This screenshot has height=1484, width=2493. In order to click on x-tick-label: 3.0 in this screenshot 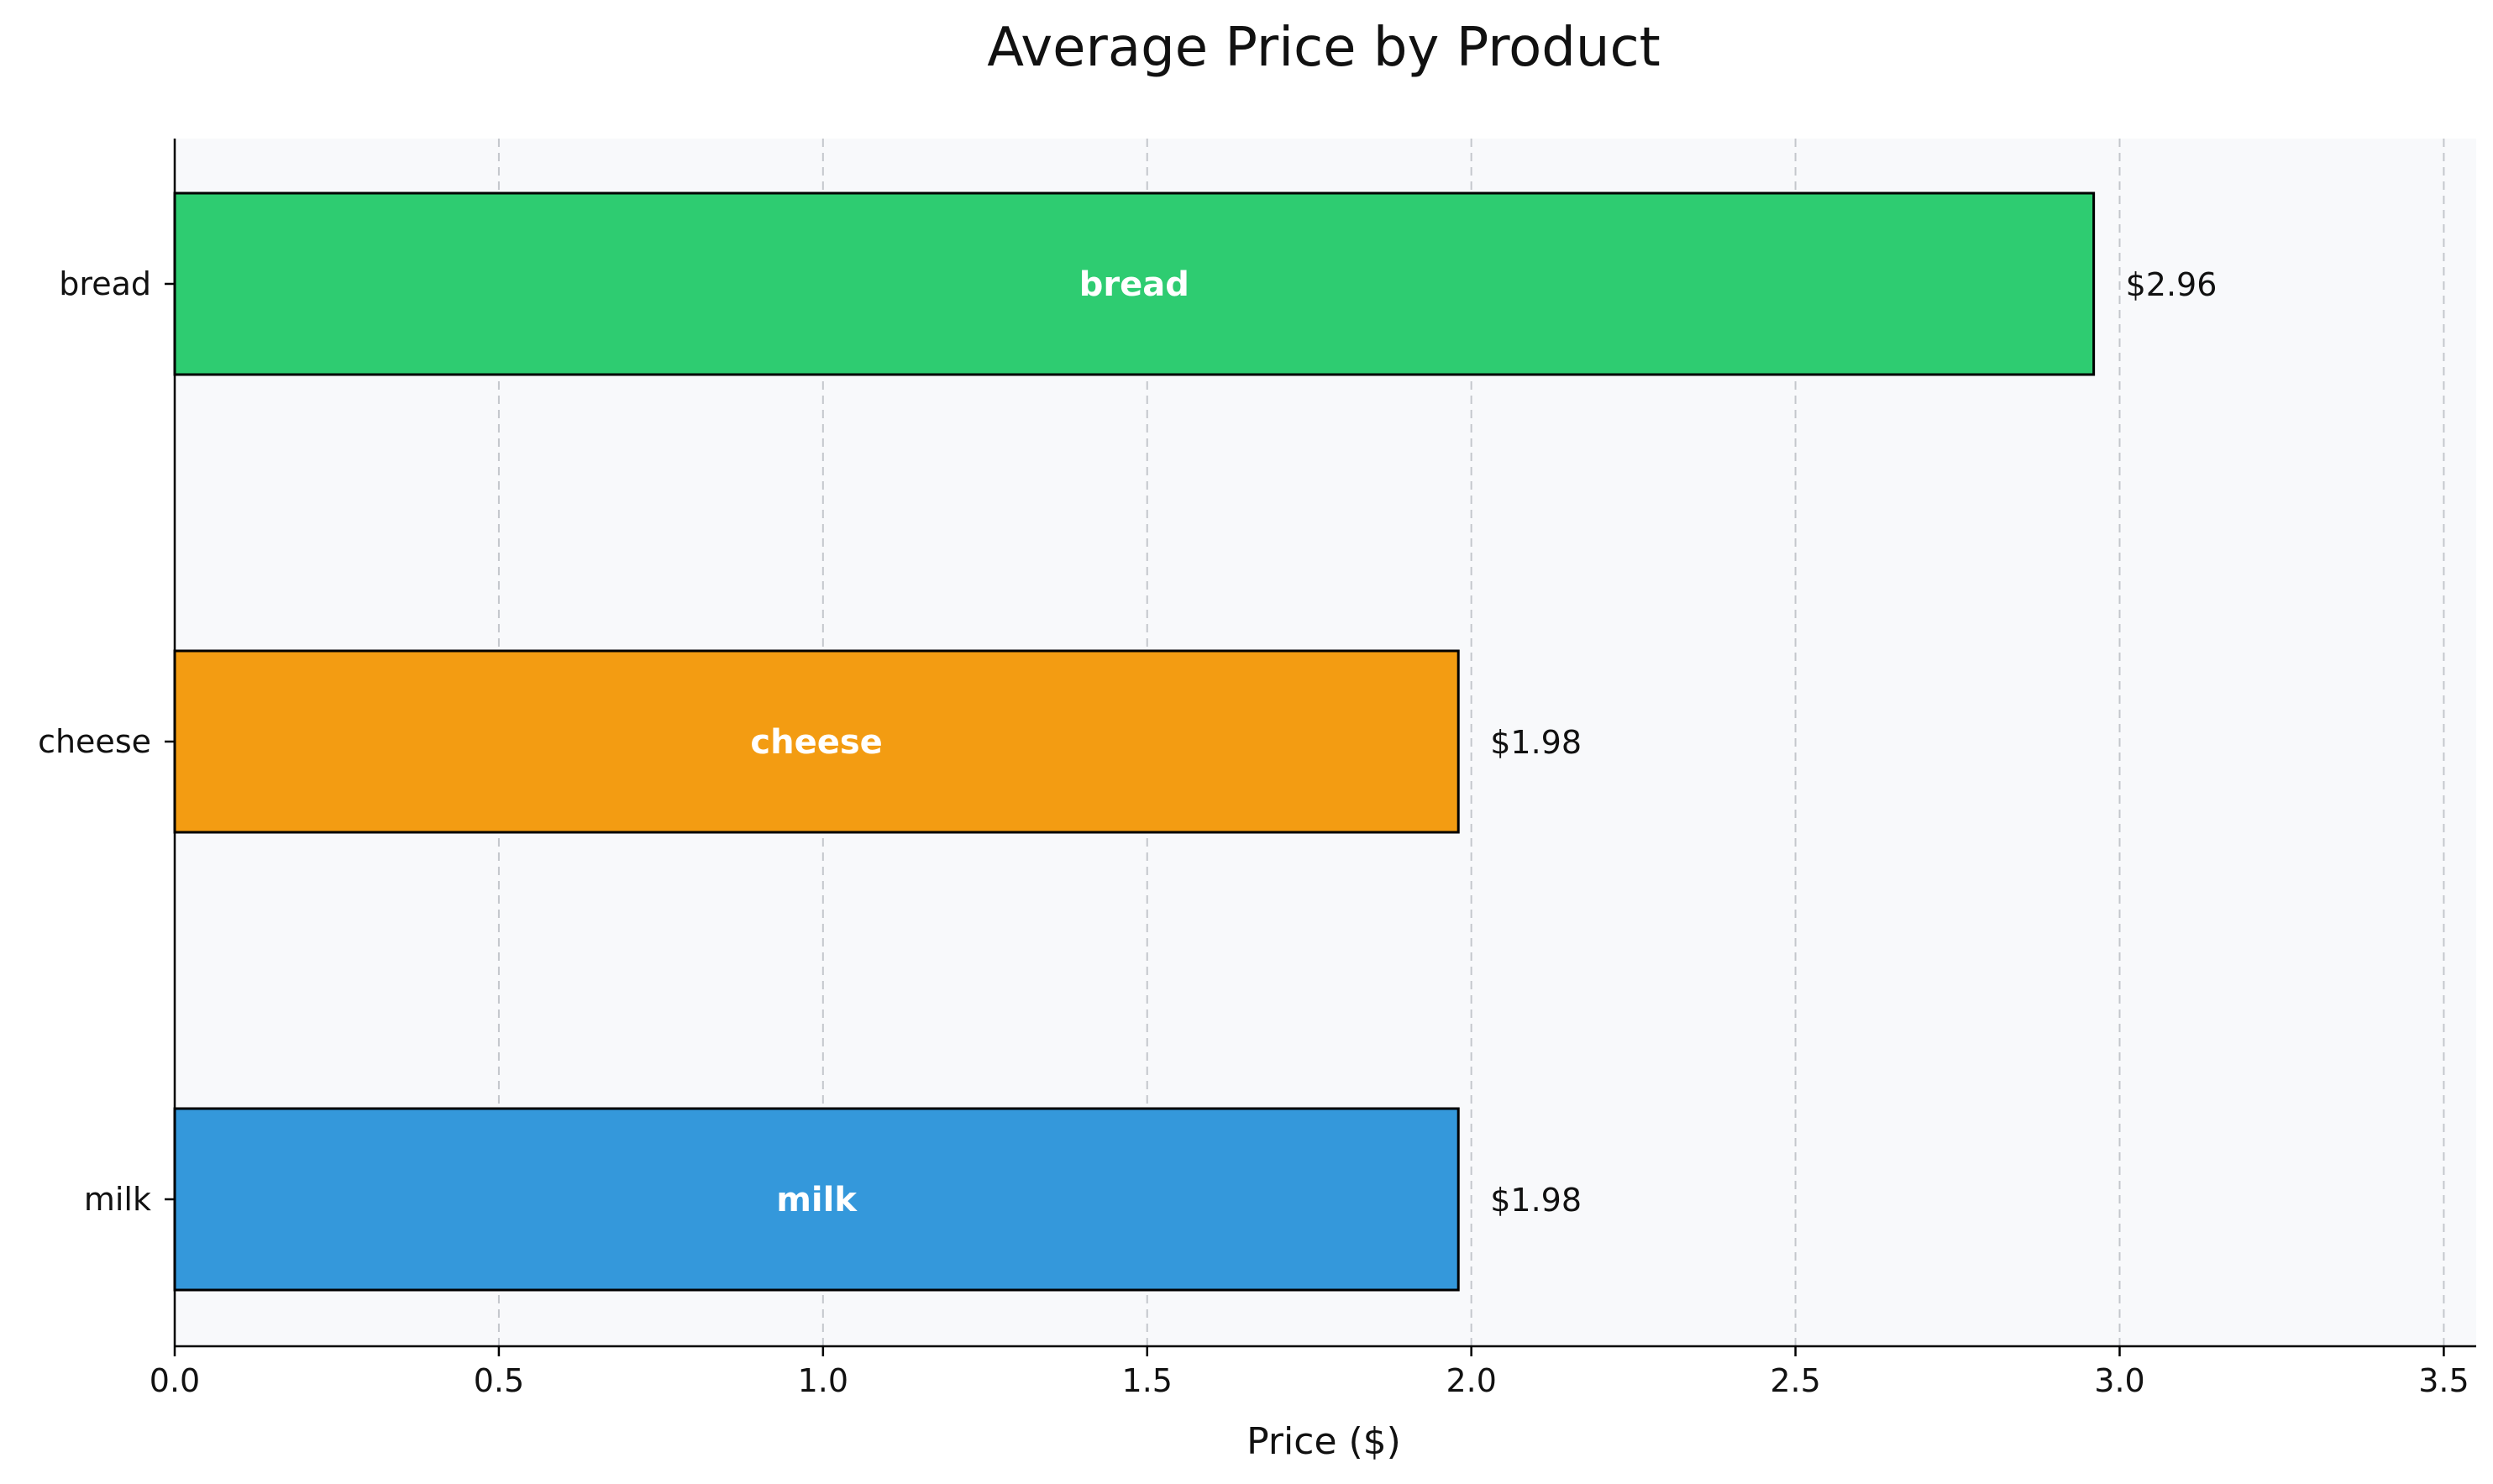, I will do `click(2119, 1381)`.